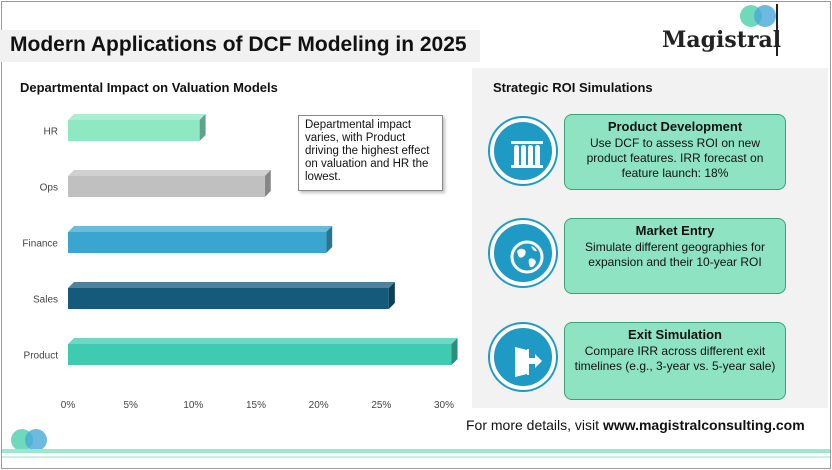  What do you see at coordinates (703, 425) in the screenshot?
I see `footer-url-link: www.magistralconsulting.com` at bounding box center [703, 425].